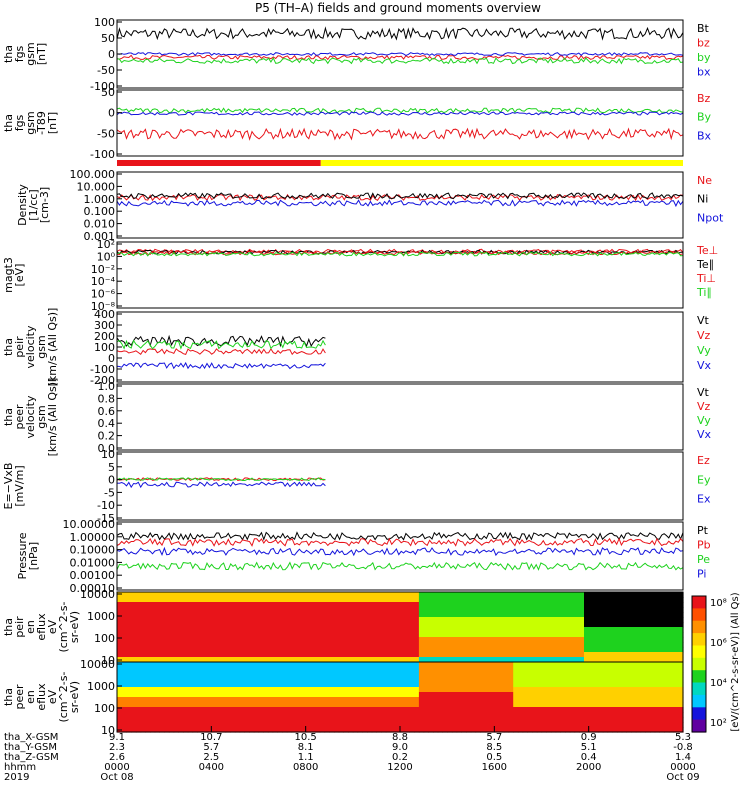 This screenshot has width=750, height=800. Describe the element at coordinates (52, 417) in the screenshot. I see `y-axis-label: [km/s (All Qs)]` at that location.